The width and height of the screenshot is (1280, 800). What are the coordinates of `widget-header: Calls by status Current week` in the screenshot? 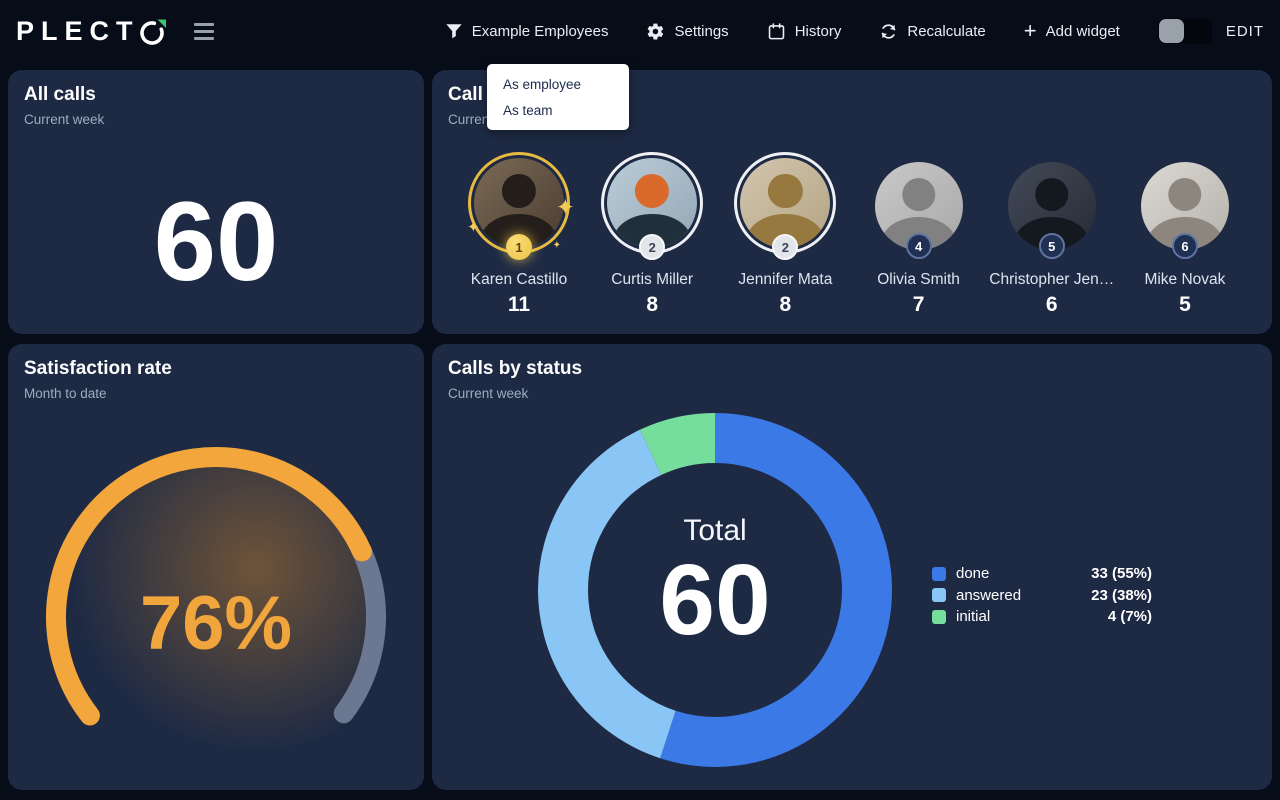 It's located at (515, 379).